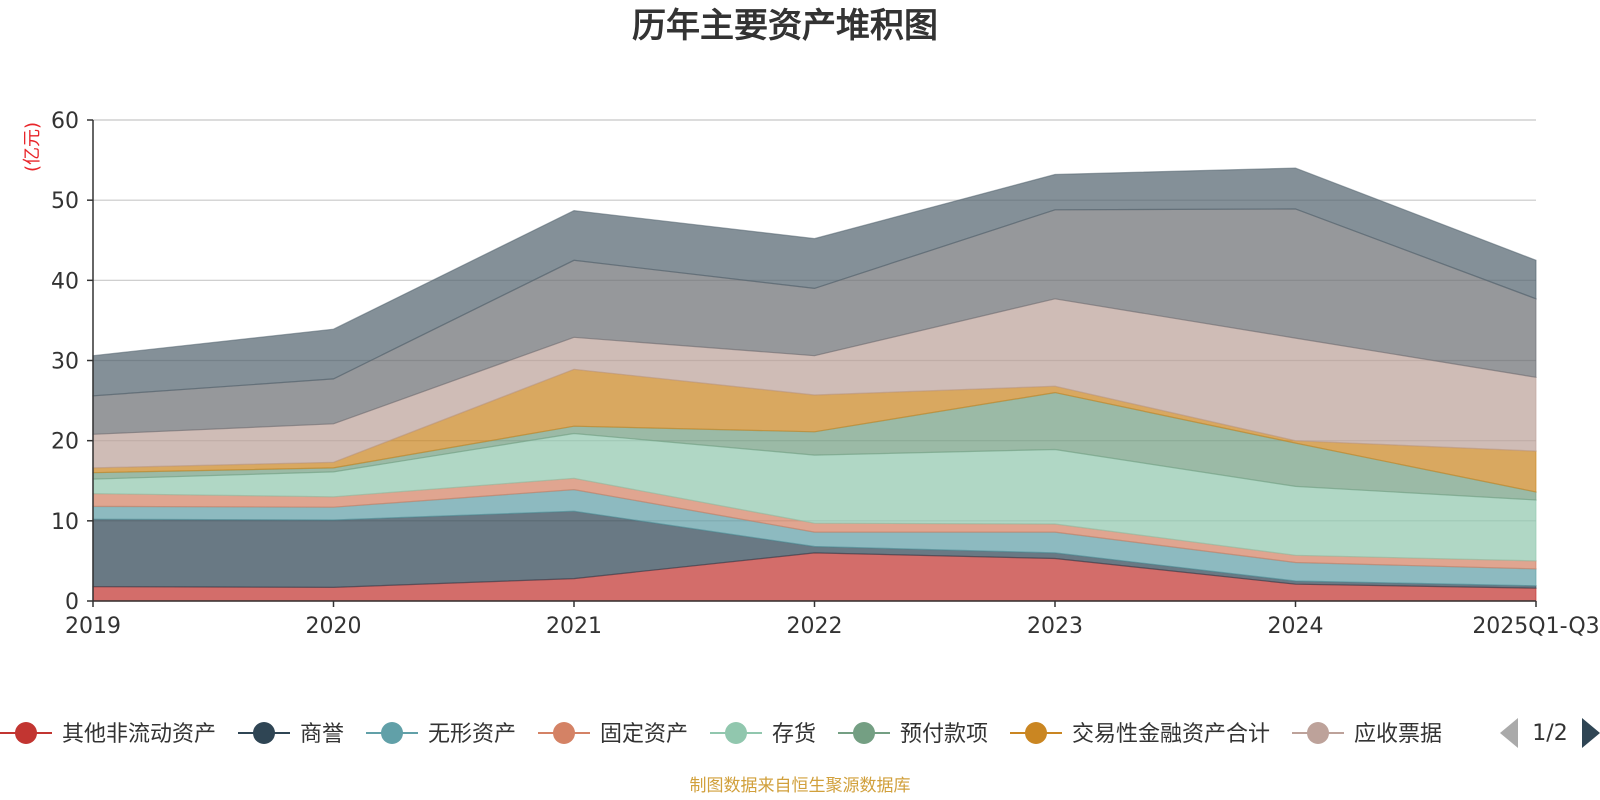 This screenshot has width=1600, height=800. What do you see at coordinates (291, 734) in the screenshot?
I see `legend-item-2: 商誉` at bounding box center [291, 734].